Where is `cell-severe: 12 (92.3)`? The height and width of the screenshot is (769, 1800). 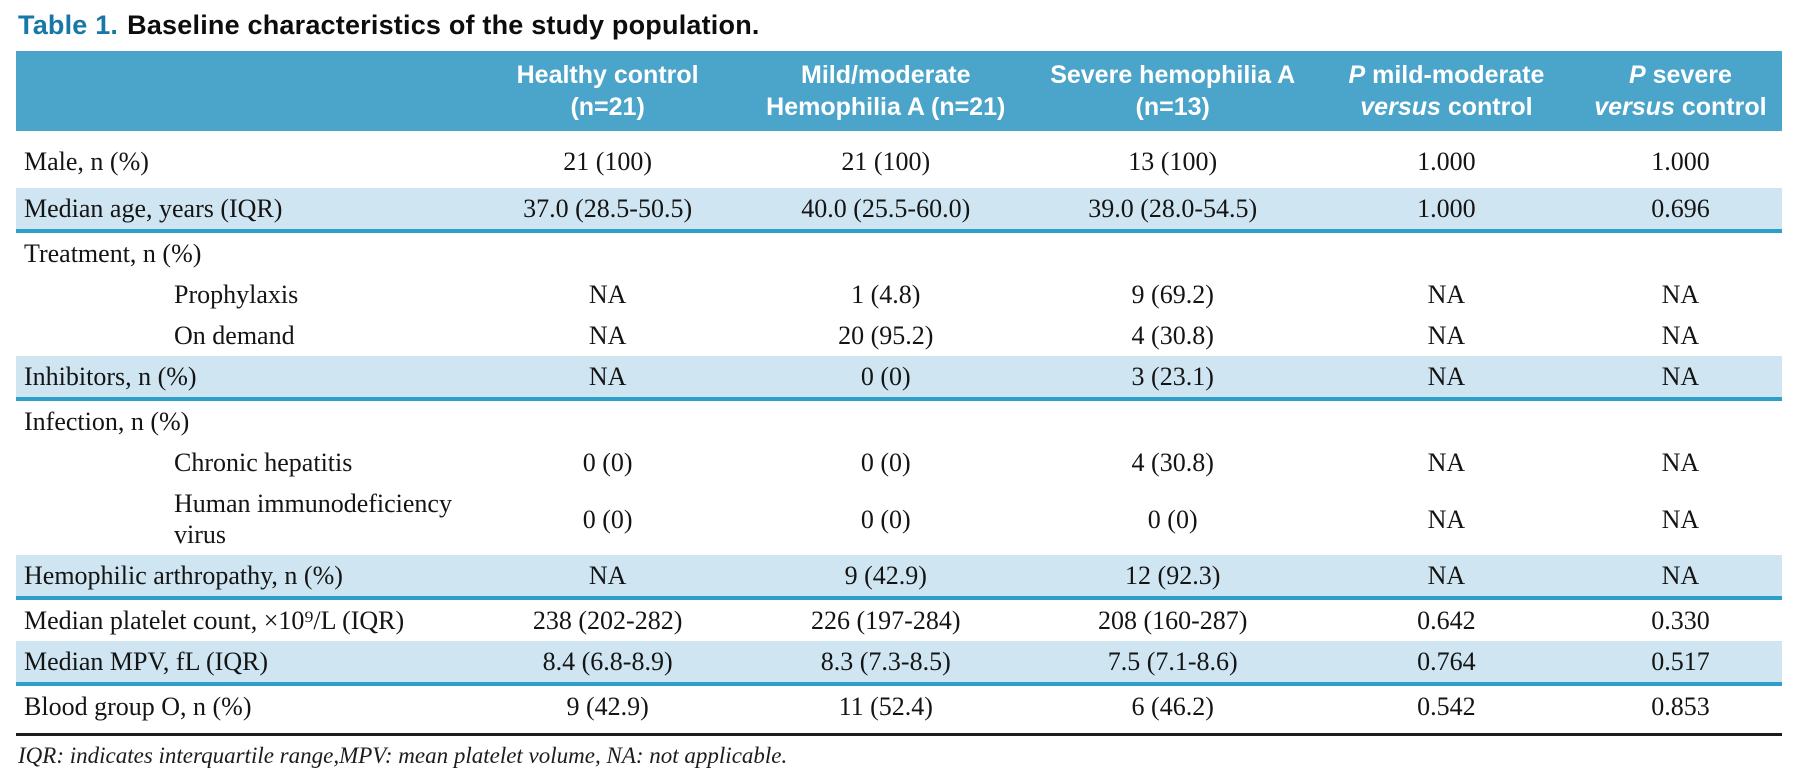 cell-severe: 12 (92.3) is located at coordinates (1172, 577).